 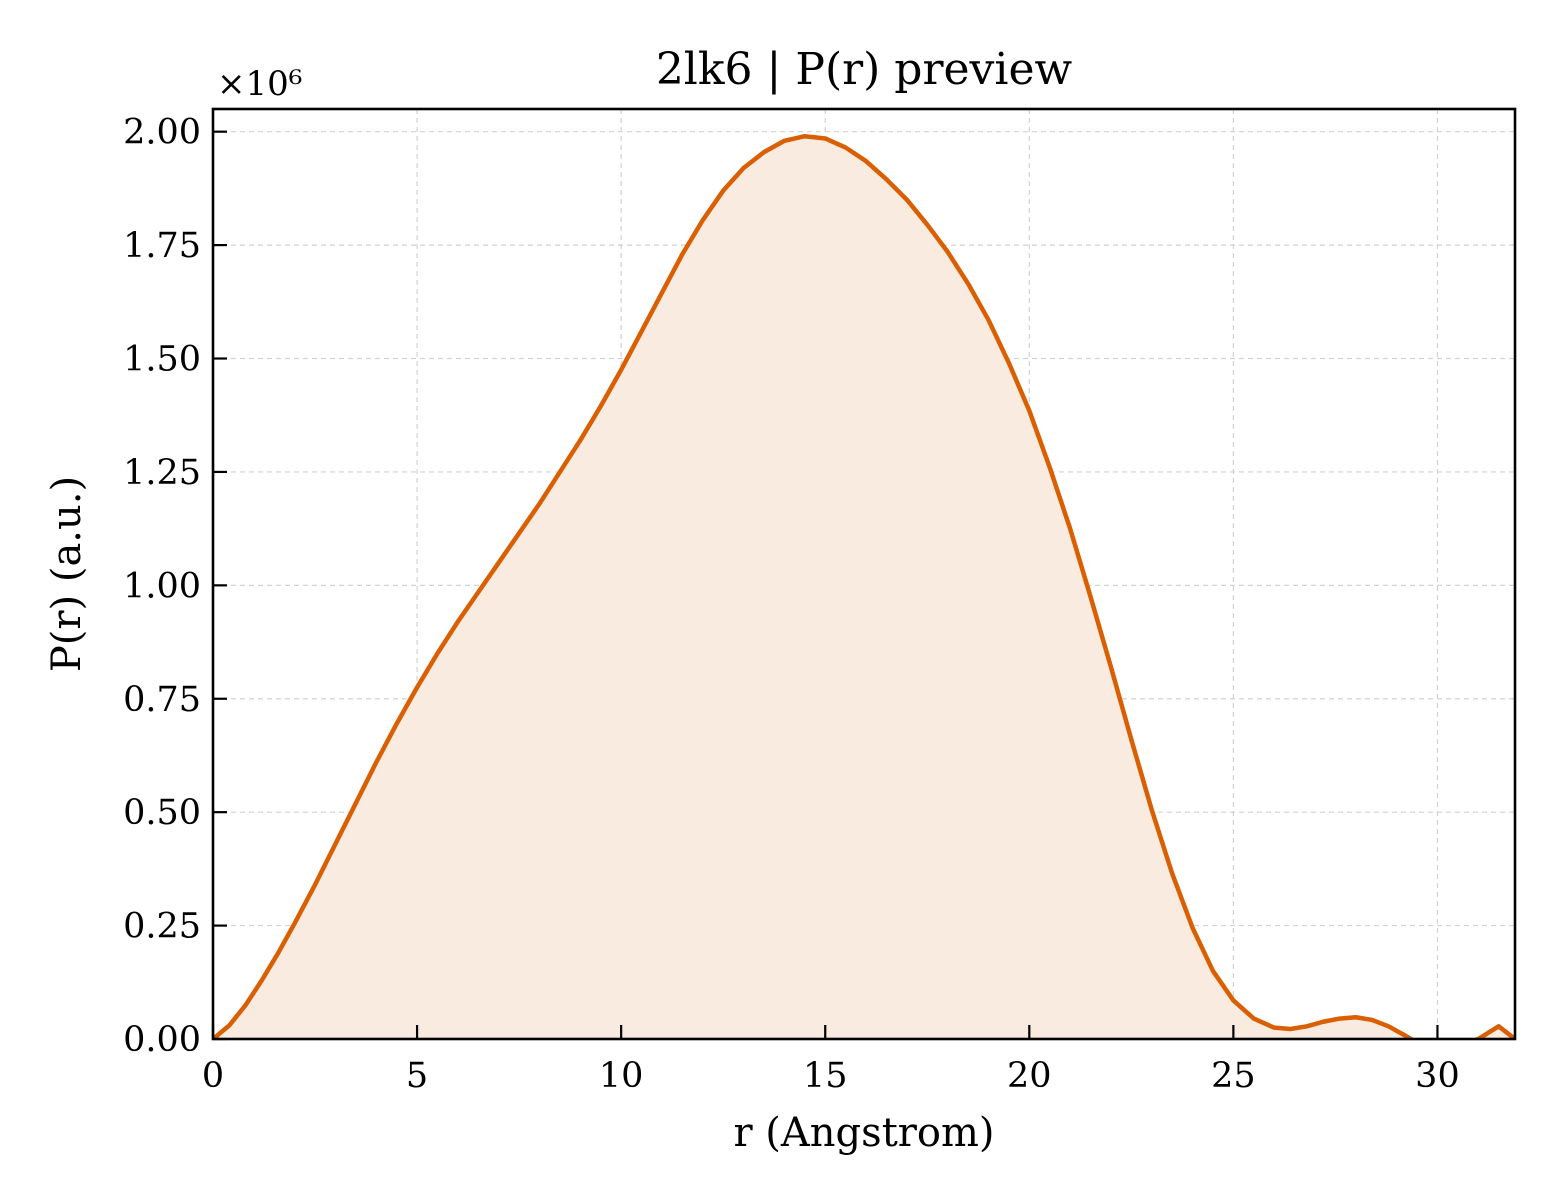 I want to click on y-tick-label: 1.25, so click(x=162, y=473).